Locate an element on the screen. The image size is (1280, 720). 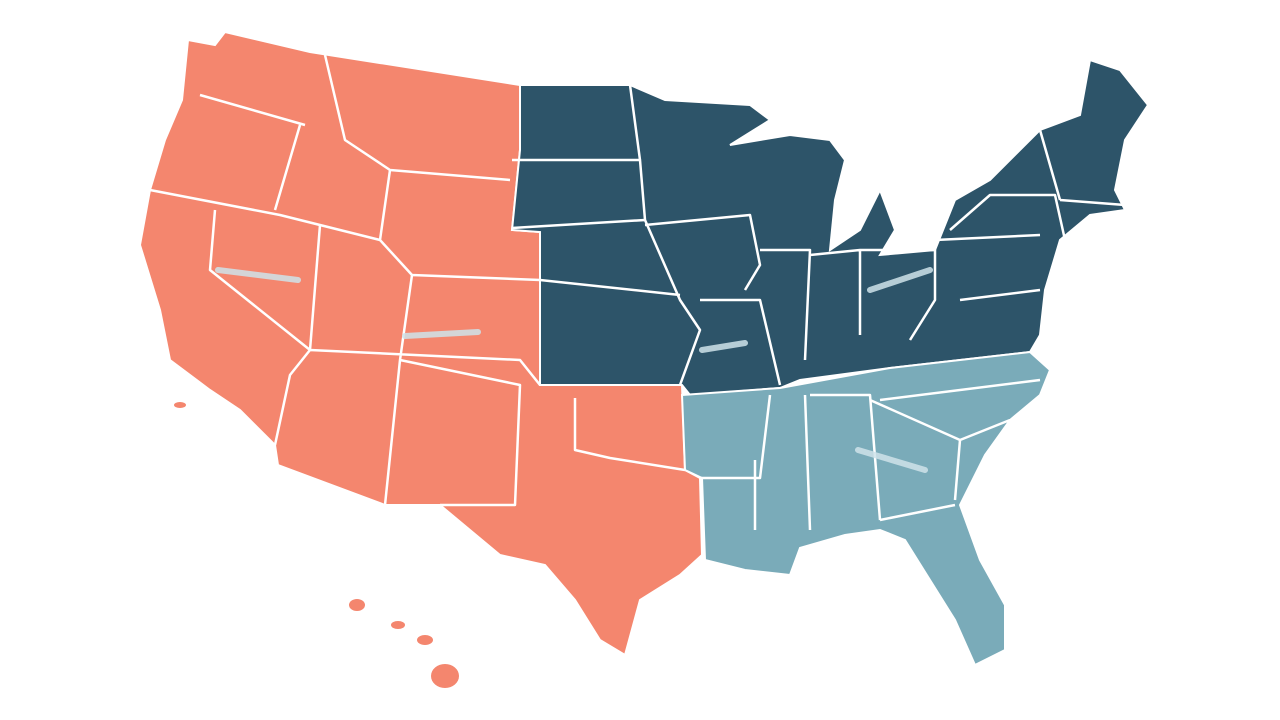
south-mainland is located at coordinates (866, 508).